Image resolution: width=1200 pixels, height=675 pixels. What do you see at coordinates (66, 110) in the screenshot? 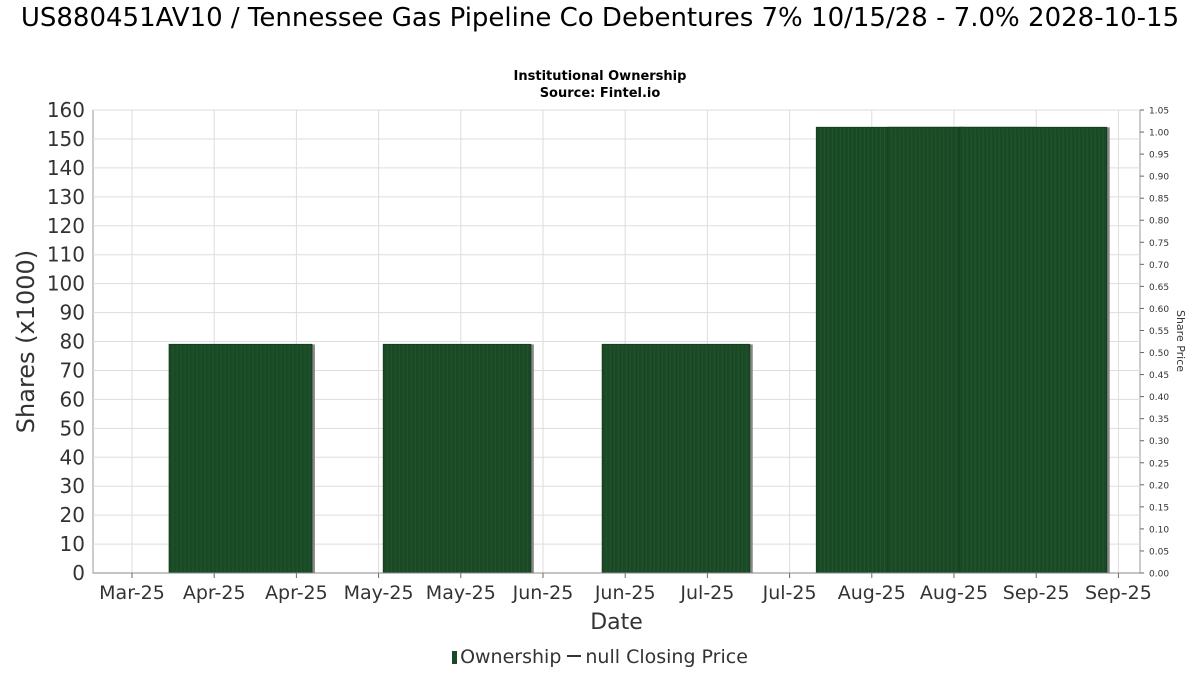
I see `y-tick-label: 160` at bounding box center [66, 110].